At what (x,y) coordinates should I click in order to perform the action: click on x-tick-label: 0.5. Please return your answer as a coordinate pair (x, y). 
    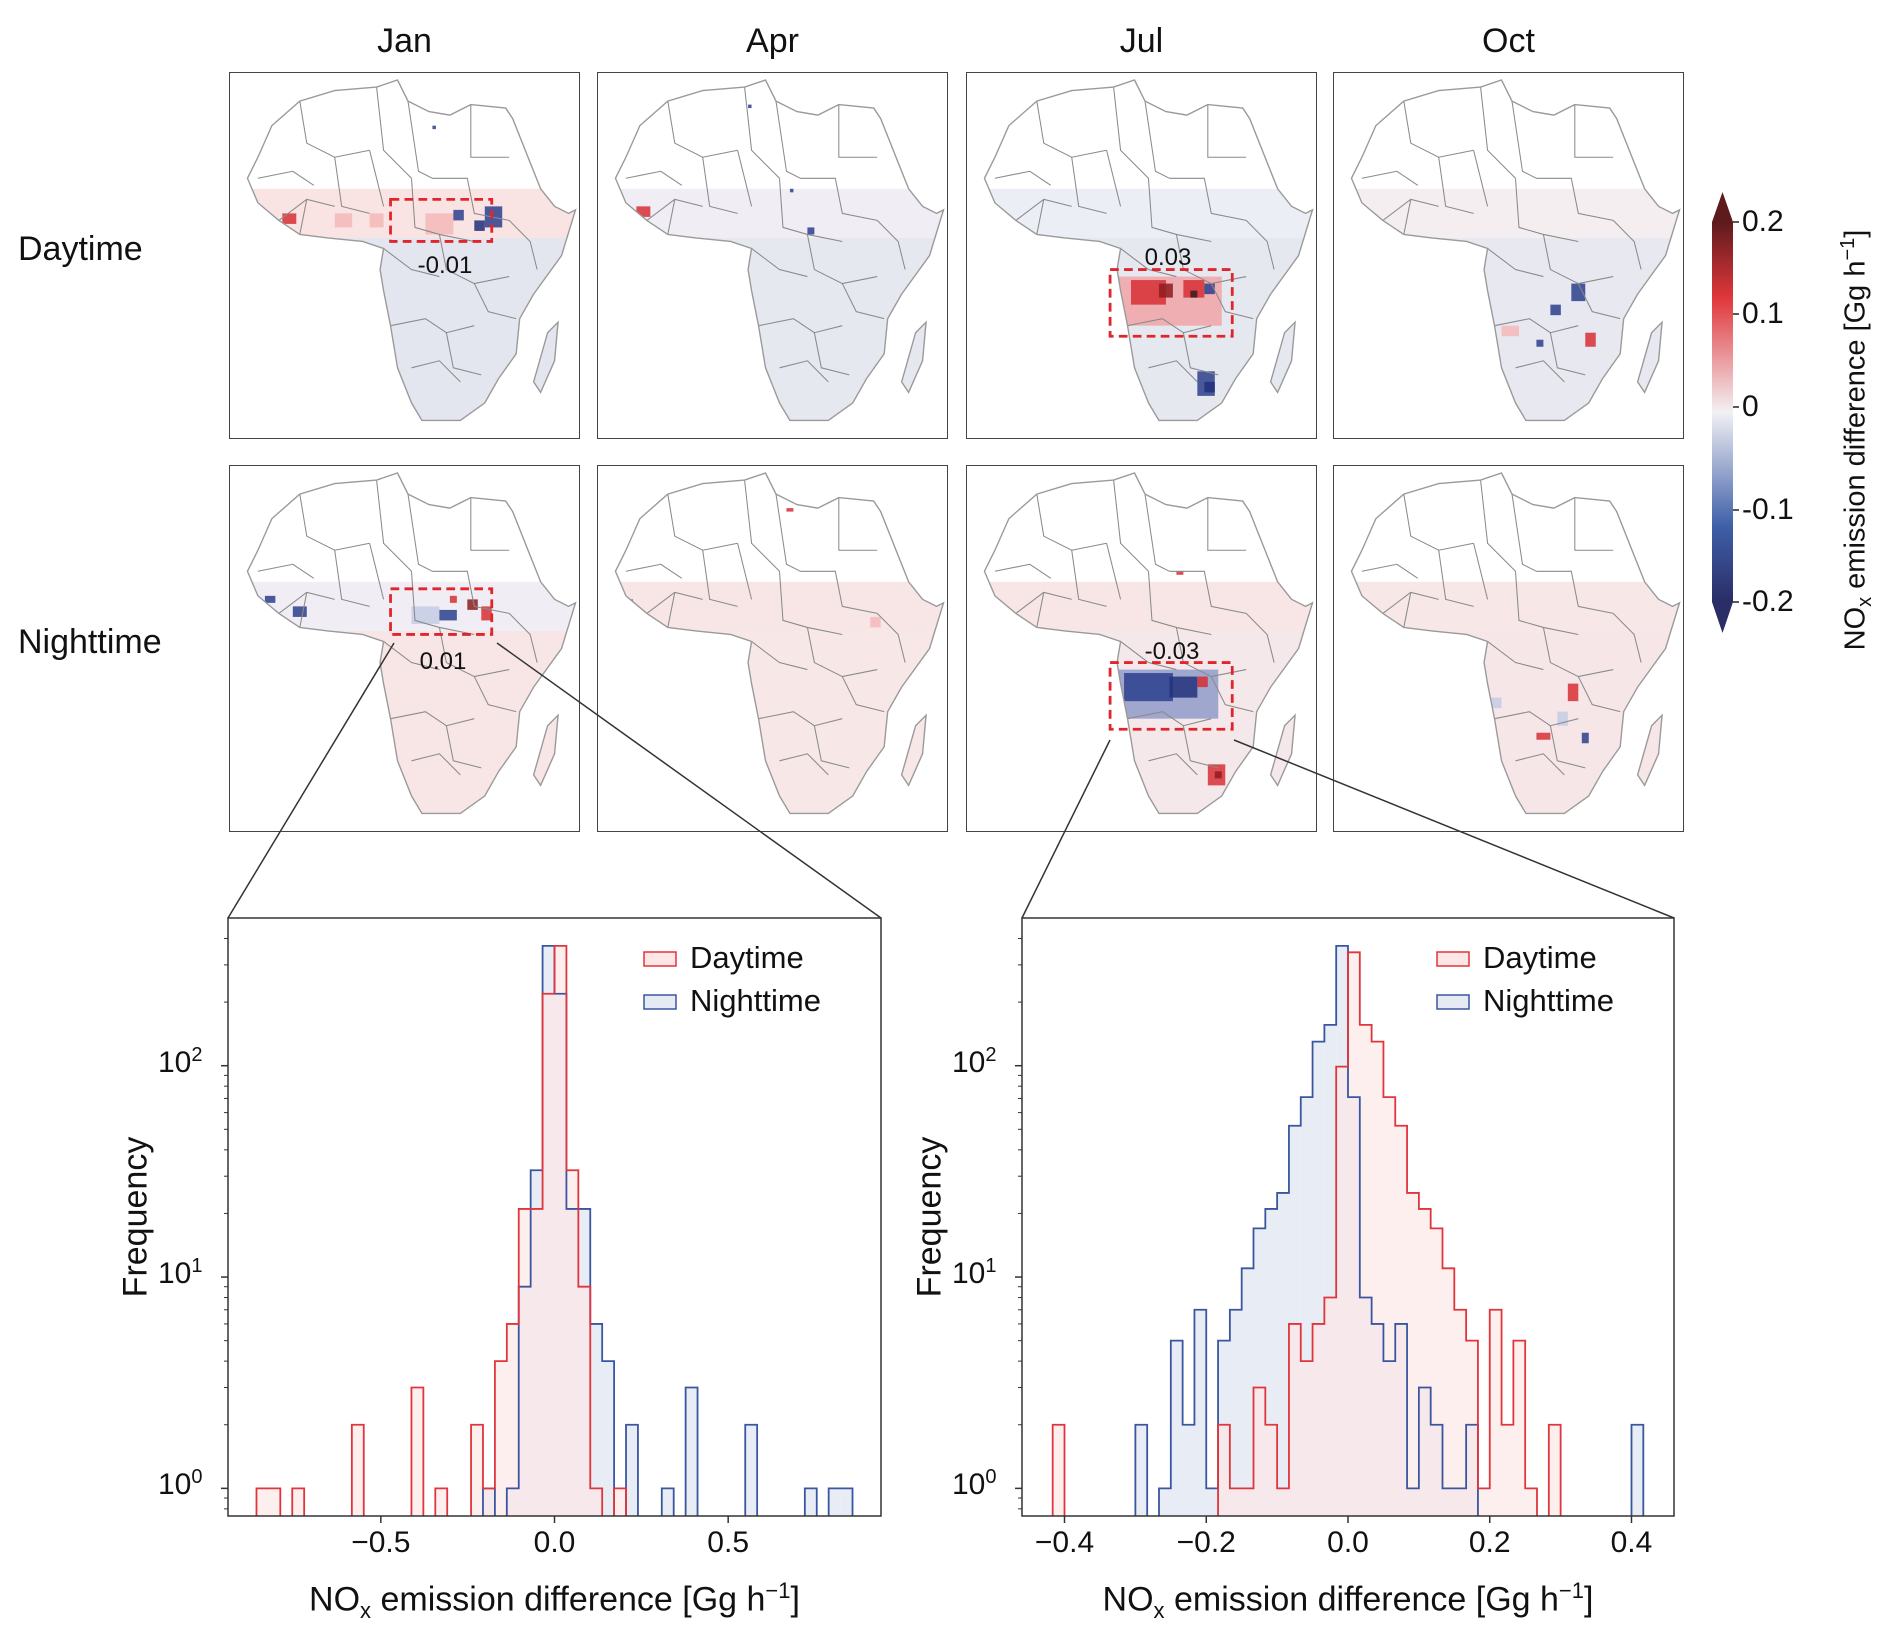
    Looking at the image, I should click on (728, 1542).